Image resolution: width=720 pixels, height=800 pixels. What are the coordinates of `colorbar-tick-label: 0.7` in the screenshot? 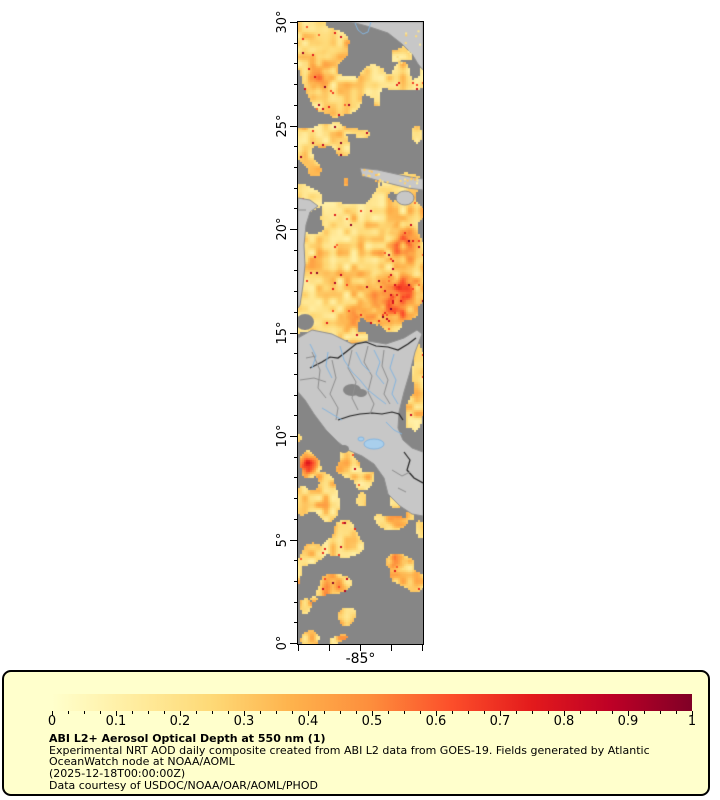 It's located at (500, 721).